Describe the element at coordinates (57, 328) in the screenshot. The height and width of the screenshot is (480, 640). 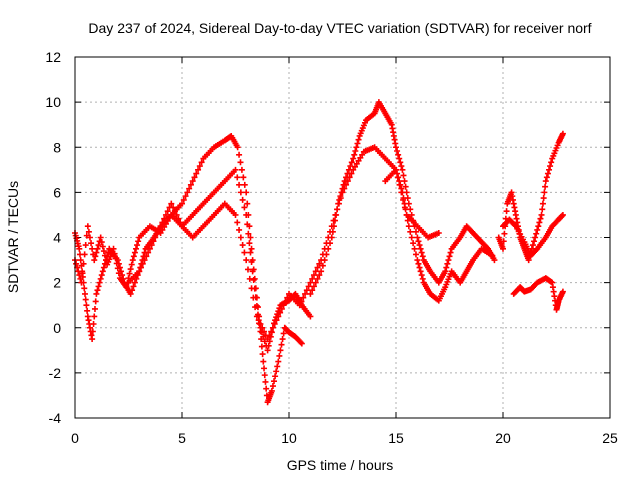
I see `y-tick-label: 0` at that location.